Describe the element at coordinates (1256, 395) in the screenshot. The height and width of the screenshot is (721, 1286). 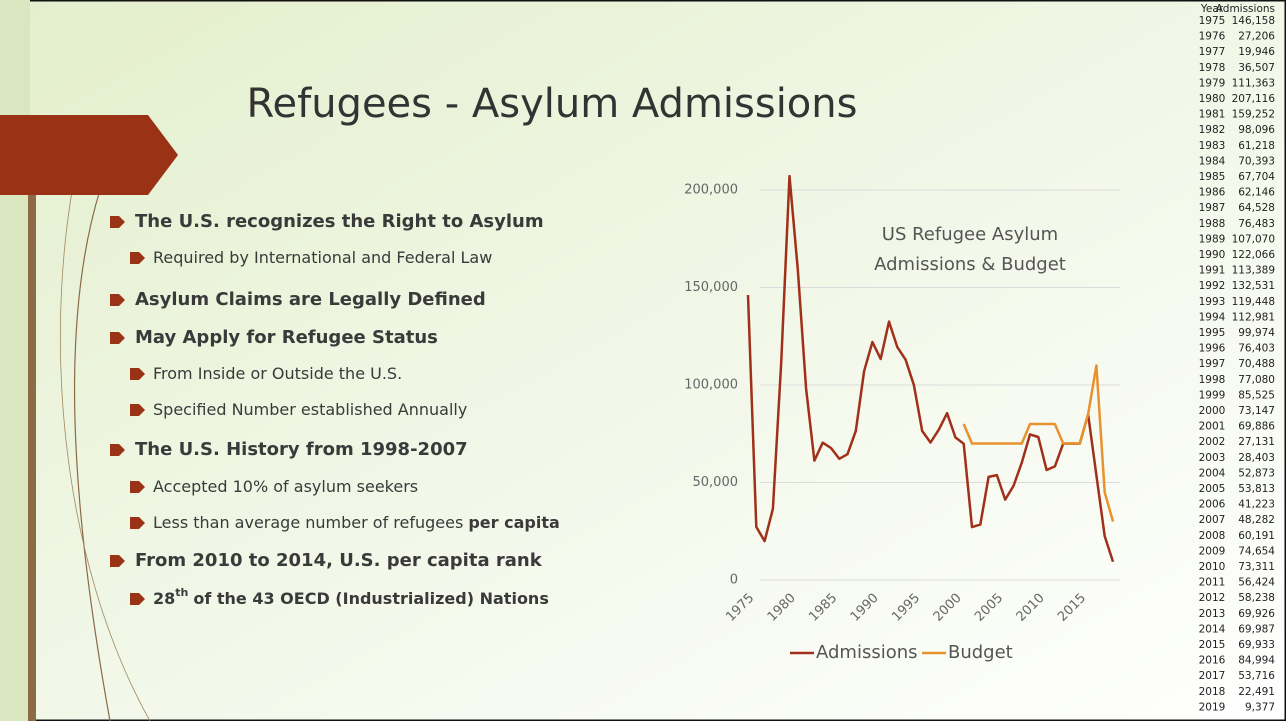
I see `table-value: 85,525` at that location.